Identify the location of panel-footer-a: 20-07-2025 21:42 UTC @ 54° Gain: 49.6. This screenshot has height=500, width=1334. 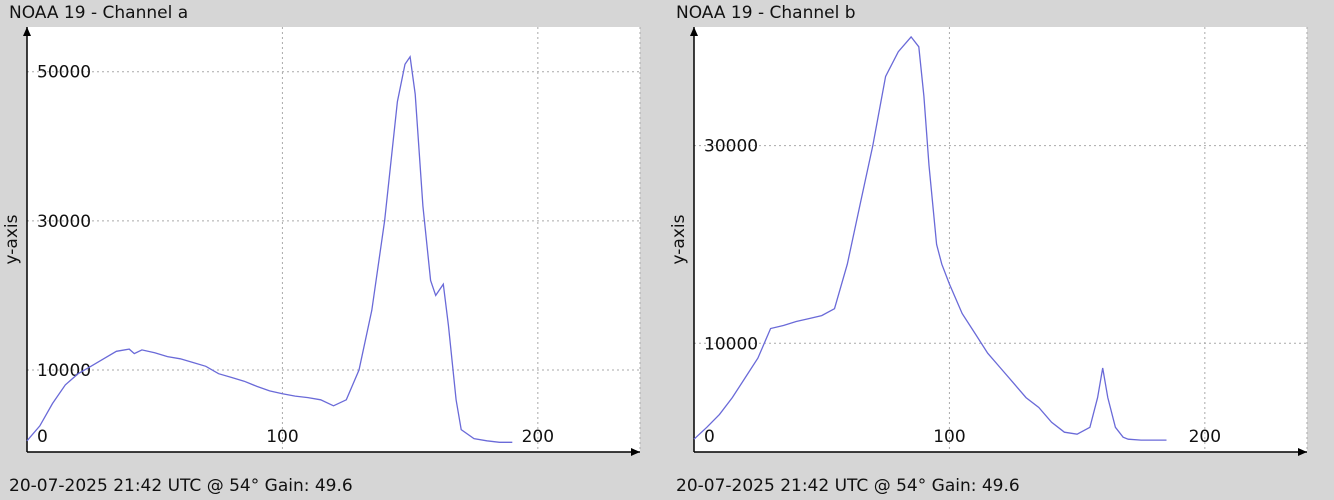
(181, 486).